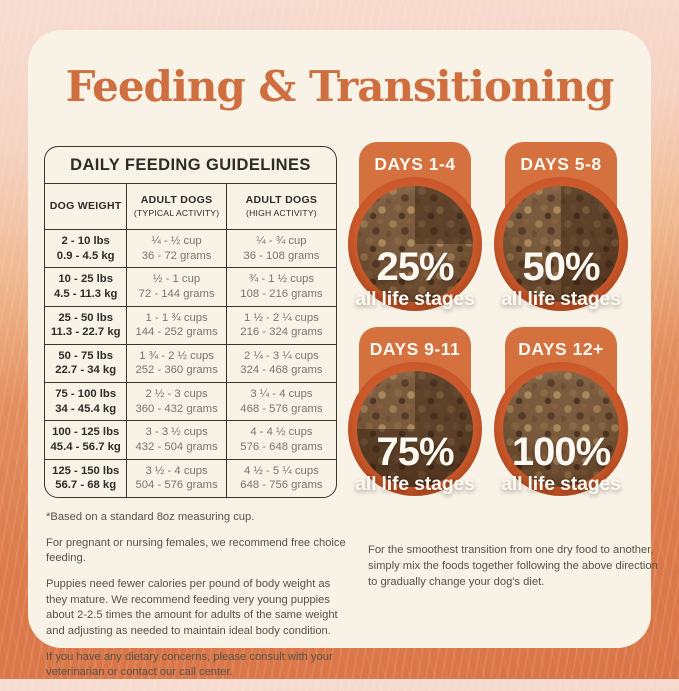 Image resolution: width=679 pixels, height=691 pixels. I want to click on days-label: DAYS 1-4, so click(415, 164).